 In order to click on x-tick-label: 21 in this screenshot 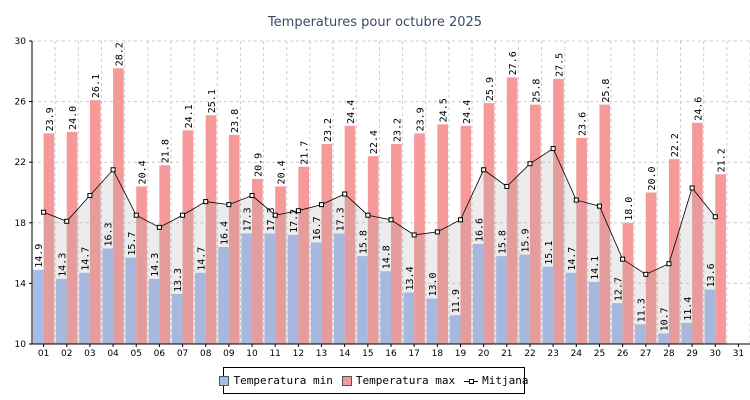, I will do `click(506, 354)`.